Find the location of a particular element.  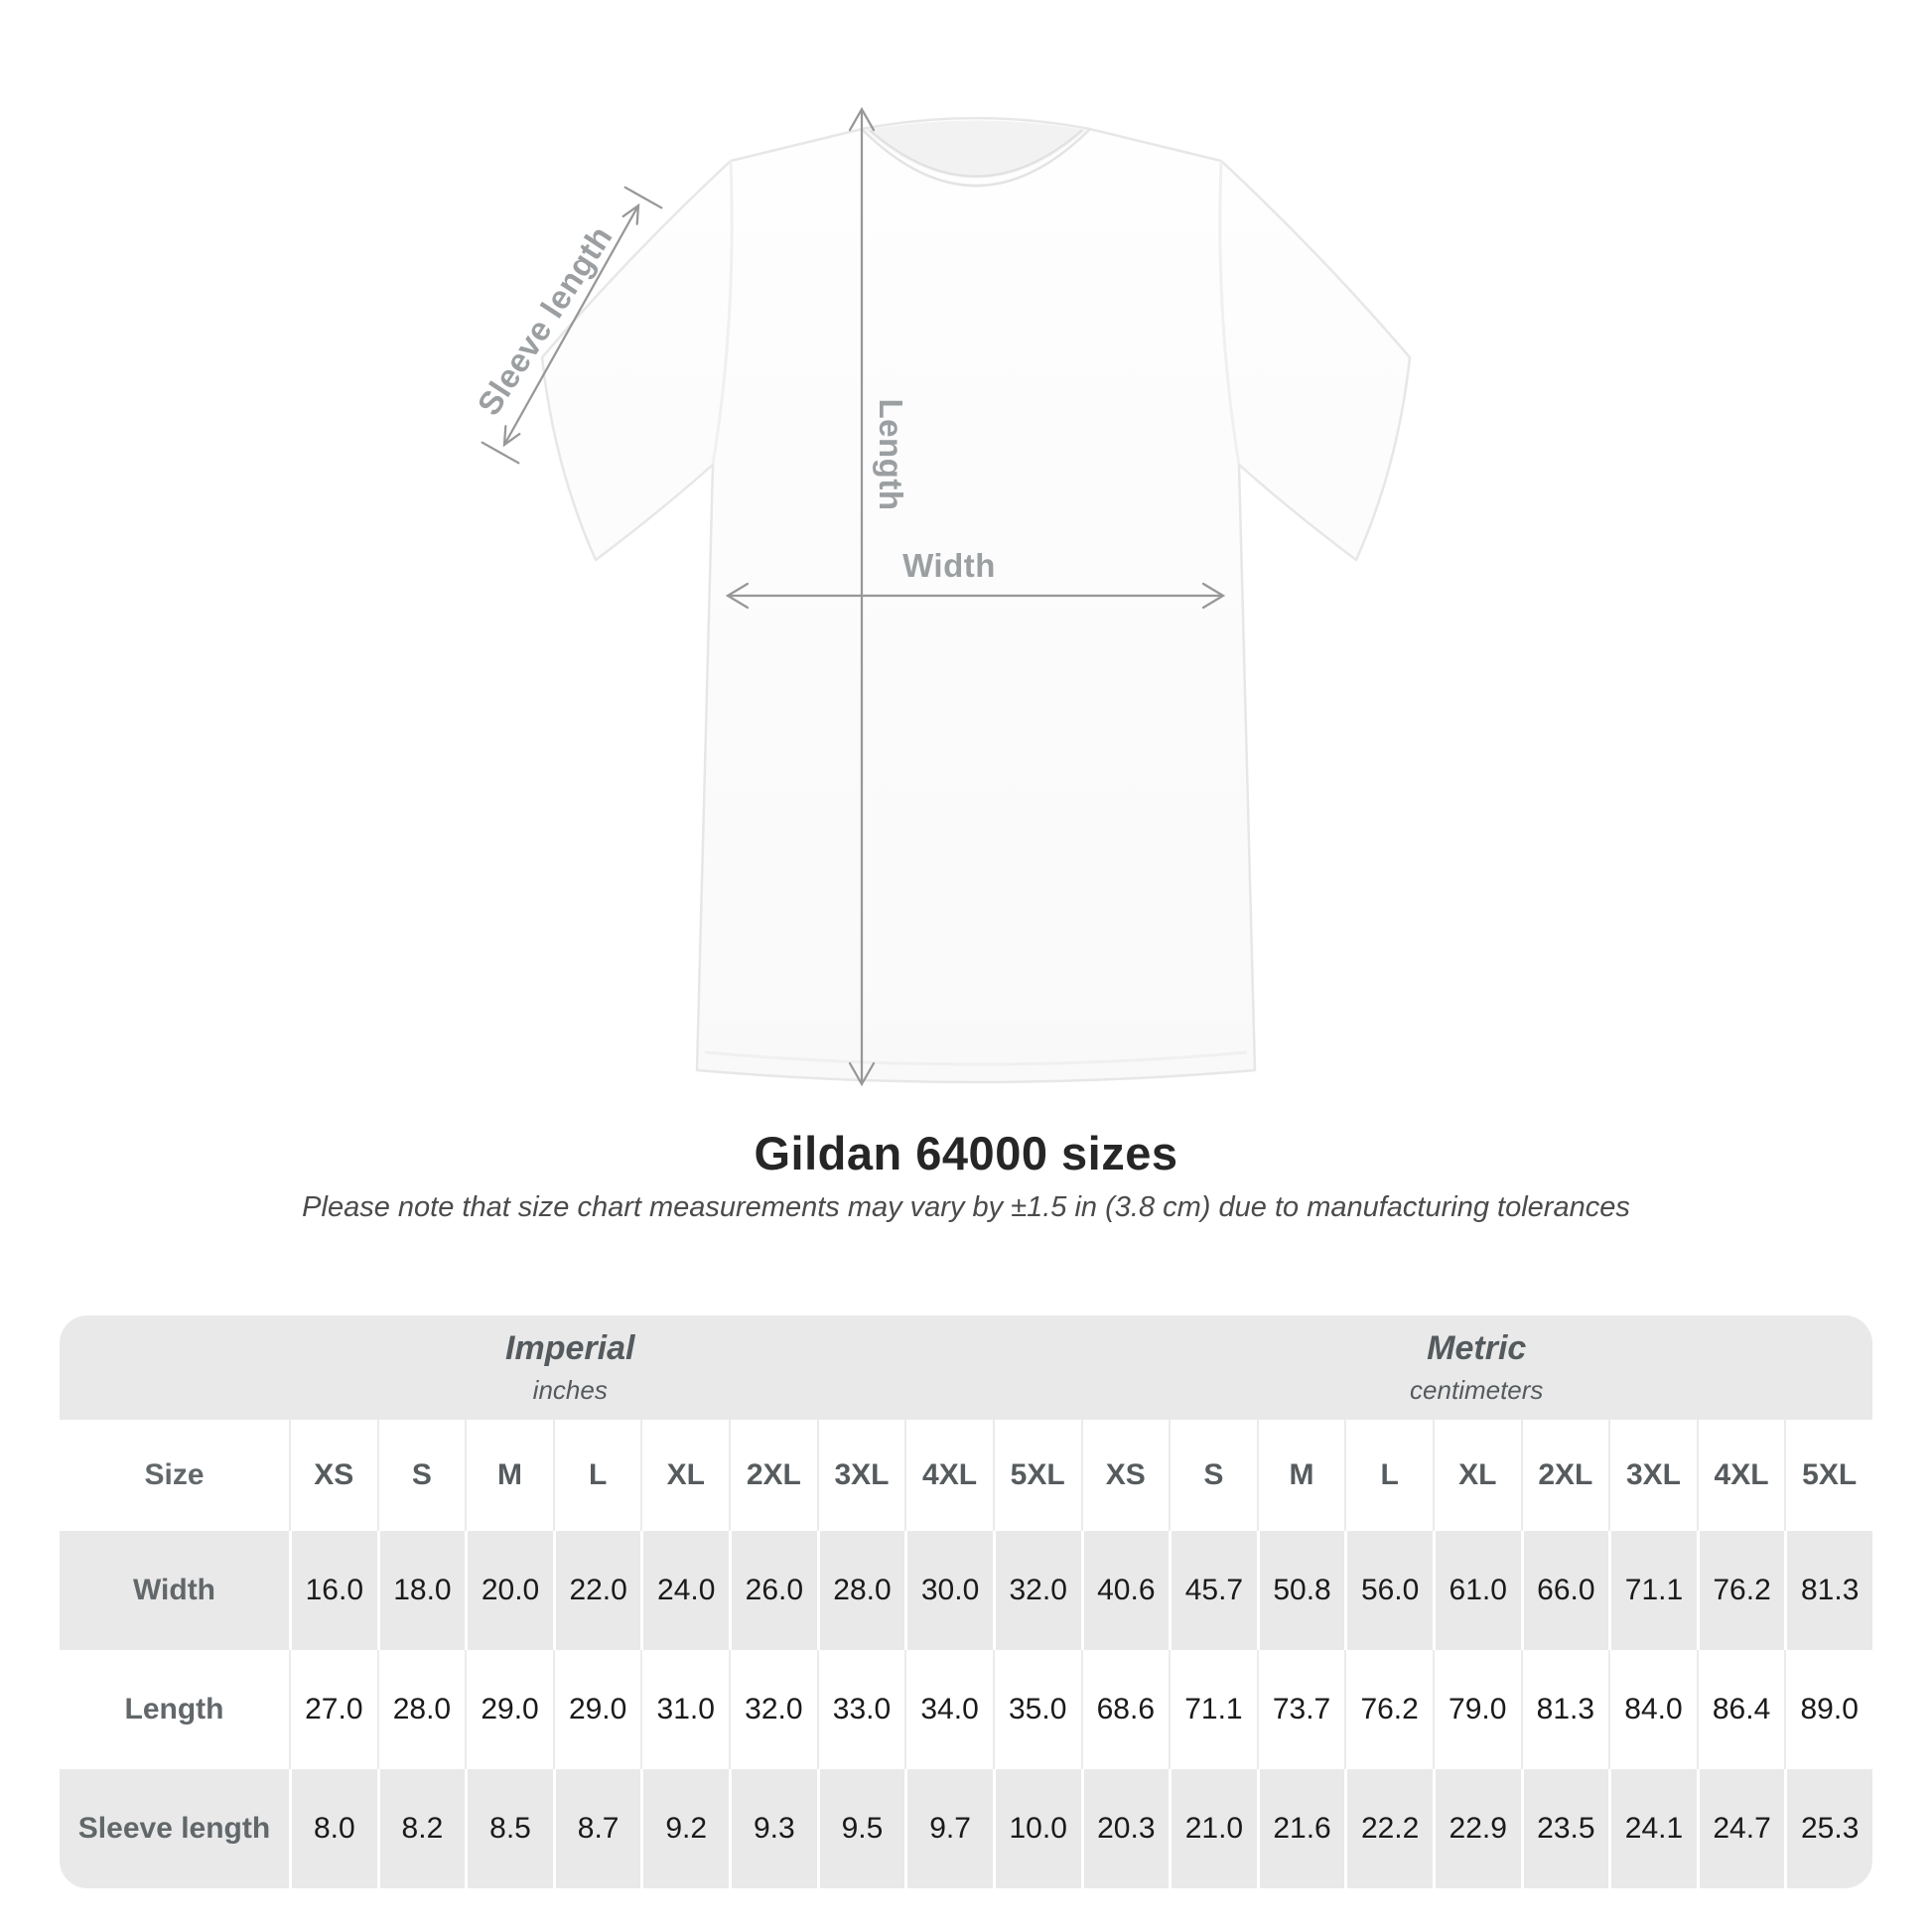

value-cell: 40.6 is located at coordinates (1125, 1591).